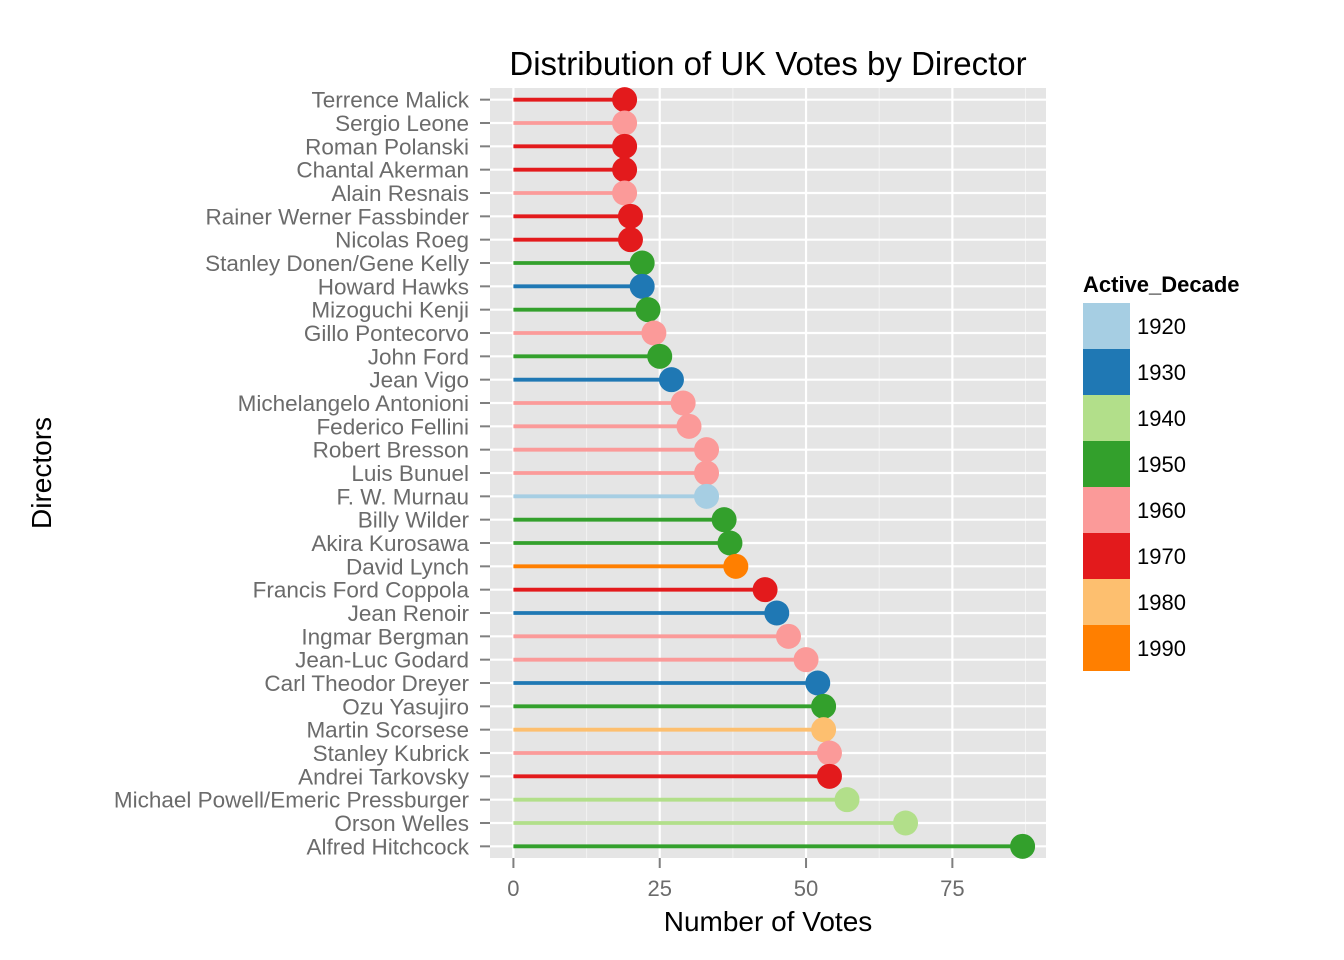 This screenshot has width=1344, height=960. Describe the element at coordinates (1161, 284) in the screenshot. I see `legend-title: Active_Decade` at that location.